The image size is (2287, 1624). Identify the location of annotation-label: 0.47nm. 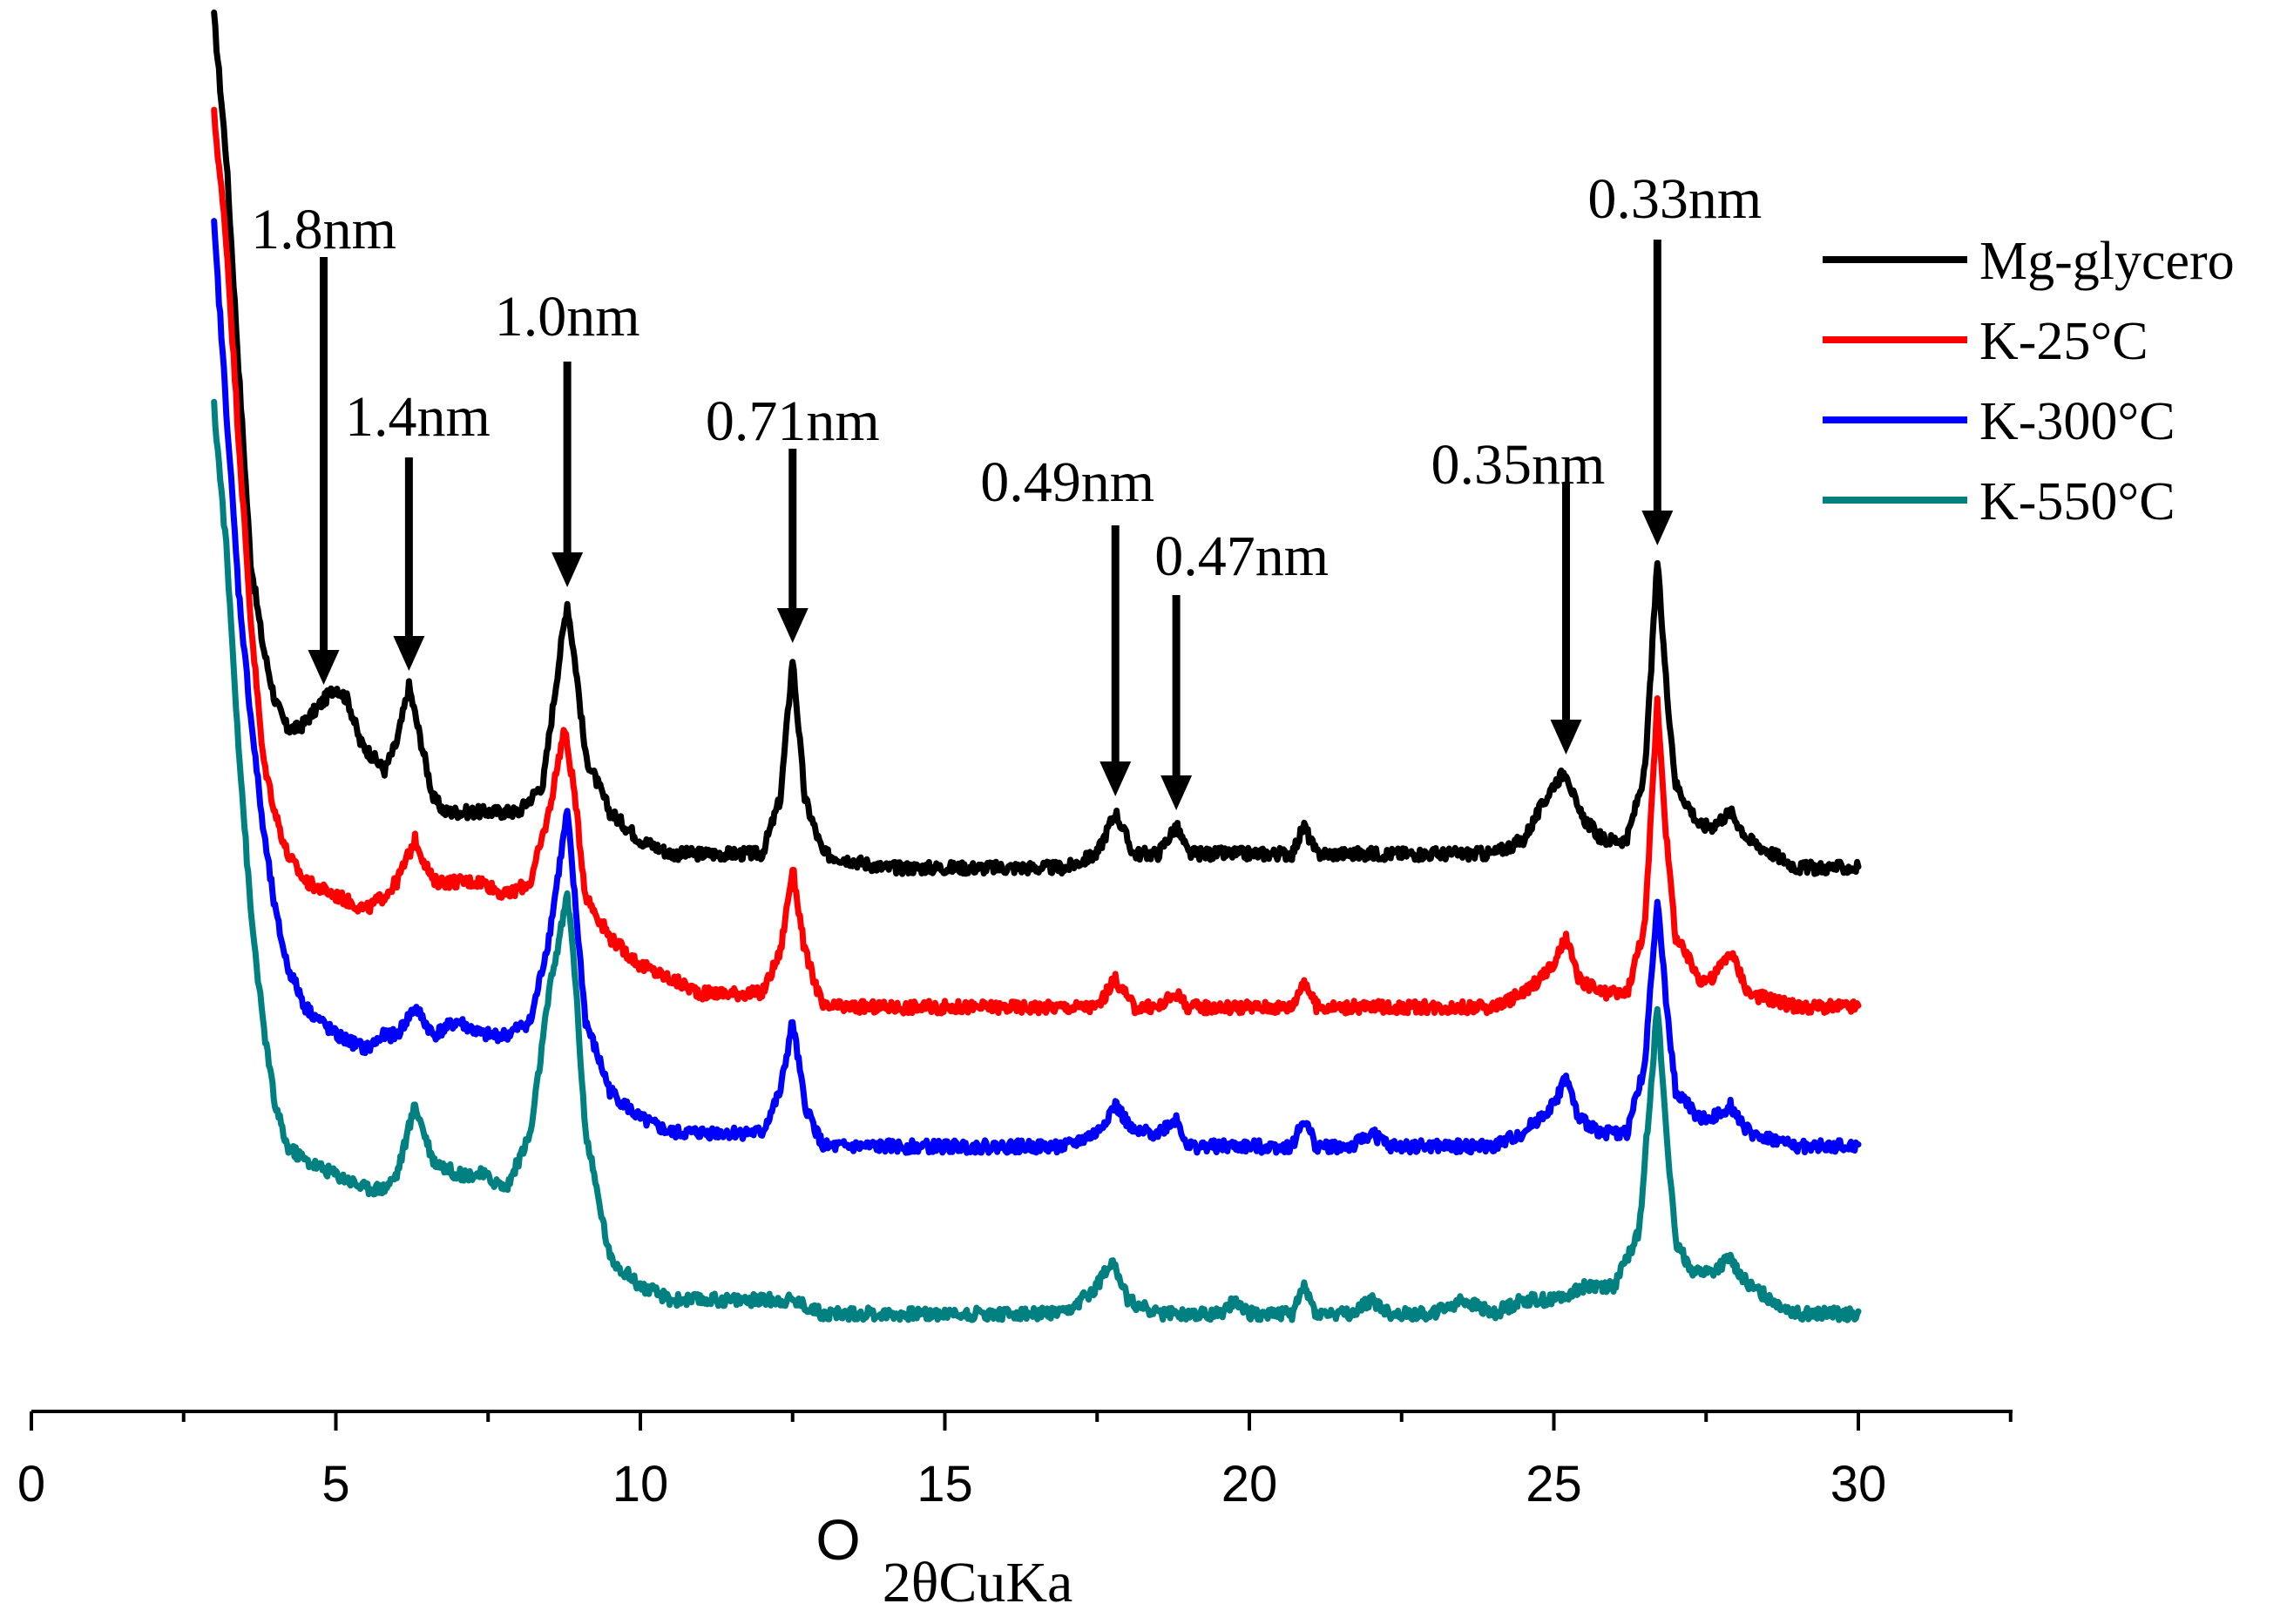
(1242, 556).